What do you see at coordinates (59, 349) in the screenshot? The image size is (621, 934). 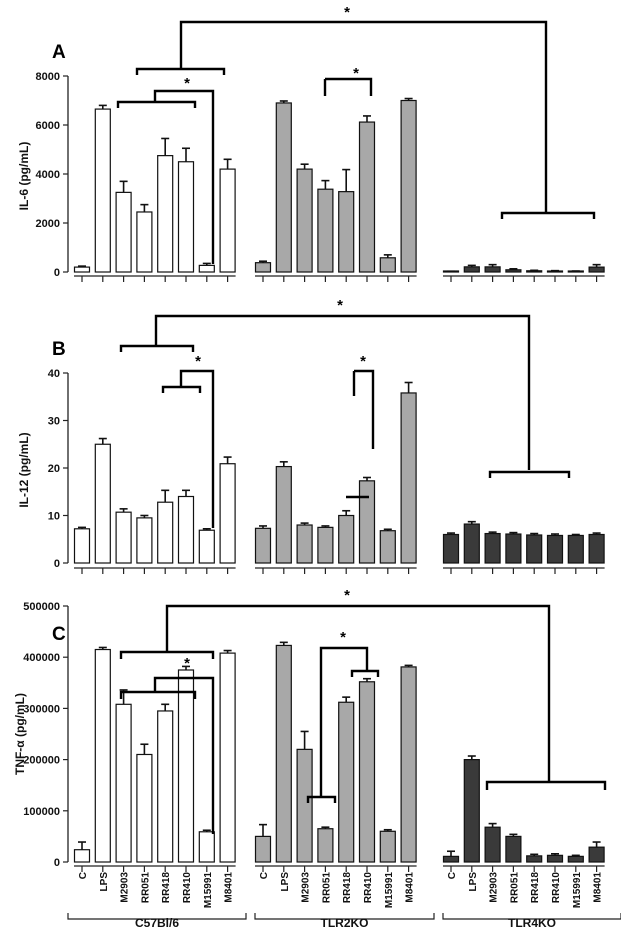 I see `panel-label: B` at bounding box center [59, 349].